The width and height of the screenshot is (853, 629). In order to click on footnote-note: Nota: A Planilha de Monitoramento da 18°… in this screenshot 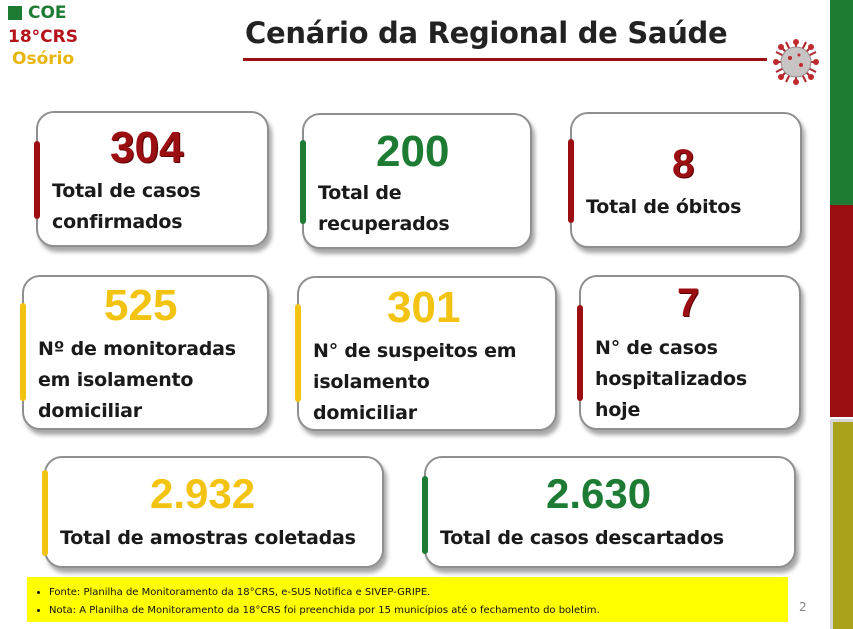, I will do `click(418, 611)`.